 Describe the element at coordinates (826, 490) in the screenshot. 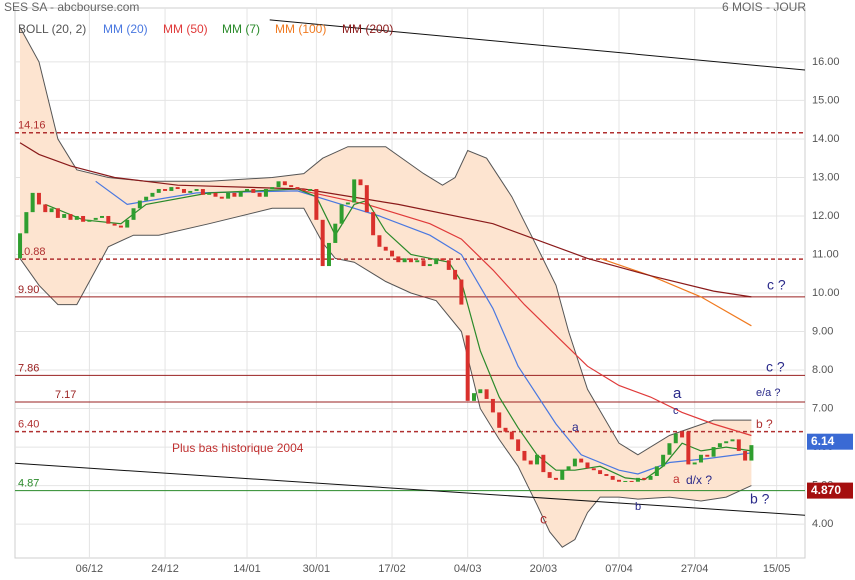

I see `price-tag-label: 4.870` at that location.